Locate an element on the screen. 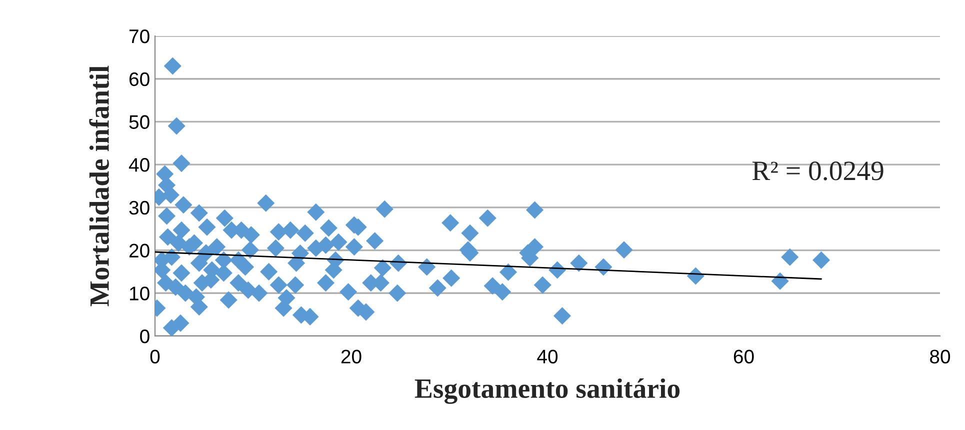  y-tick-label: 10 is located at coordinates (140, 293).